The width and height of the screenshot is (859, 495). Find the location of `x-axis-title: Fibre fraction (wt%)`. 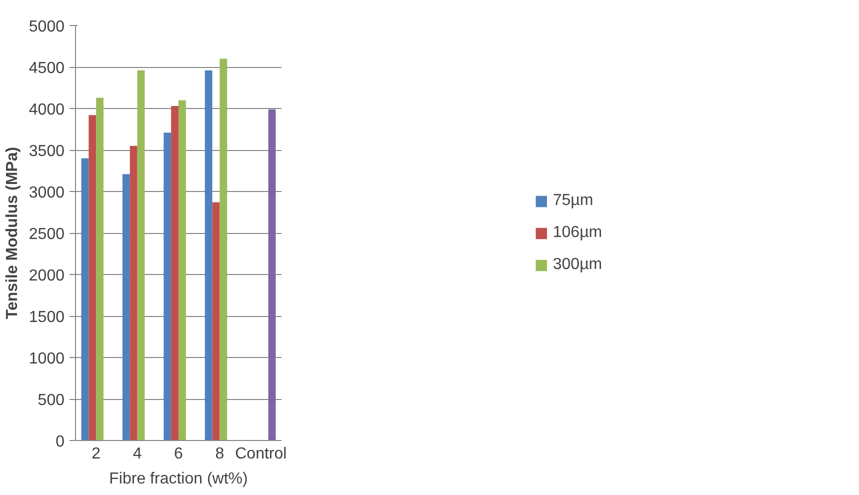

x-axis-title: Fibre fraction (wt%) is located at coordinates (178, 479).